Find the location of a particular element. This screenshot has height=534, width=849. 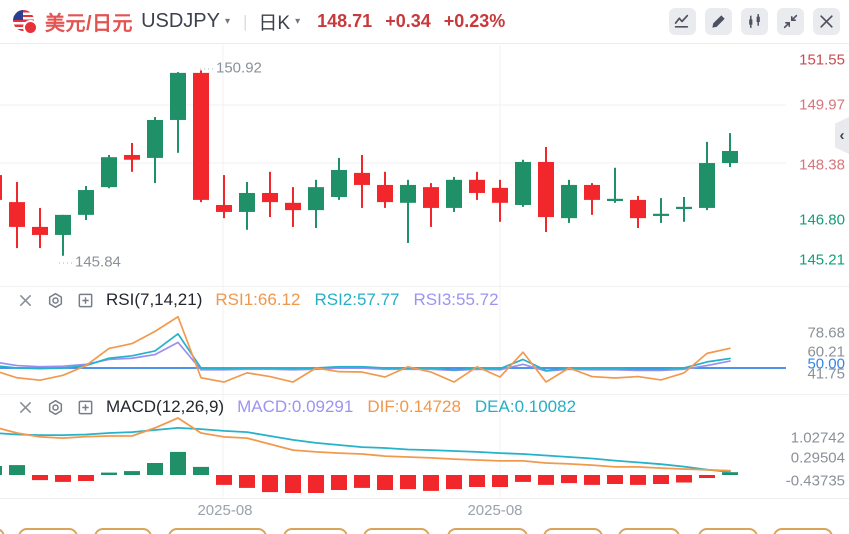

bottom-button-strip is located at coordinates (424, 527).